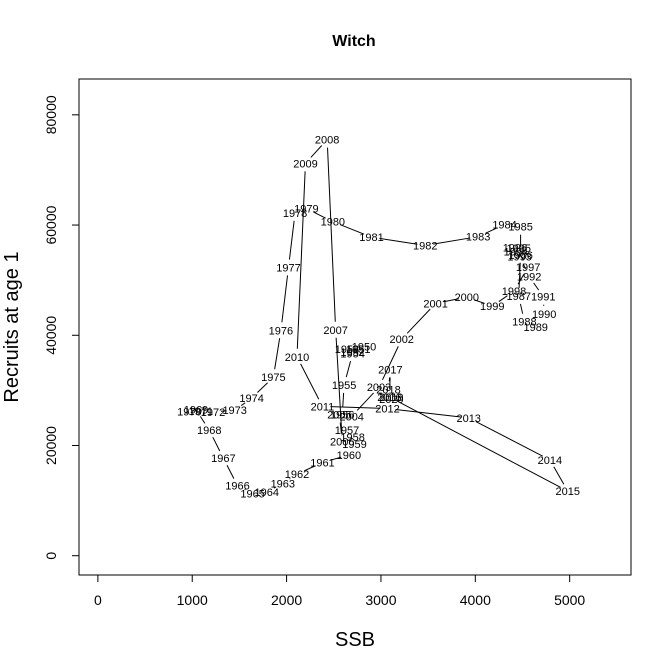 The height and width of the screenshot is (672, 672). What do you see at coordinates (467, 298) in the screenshot?
I see `point-label: 2000` at bounding box center [467, 298].